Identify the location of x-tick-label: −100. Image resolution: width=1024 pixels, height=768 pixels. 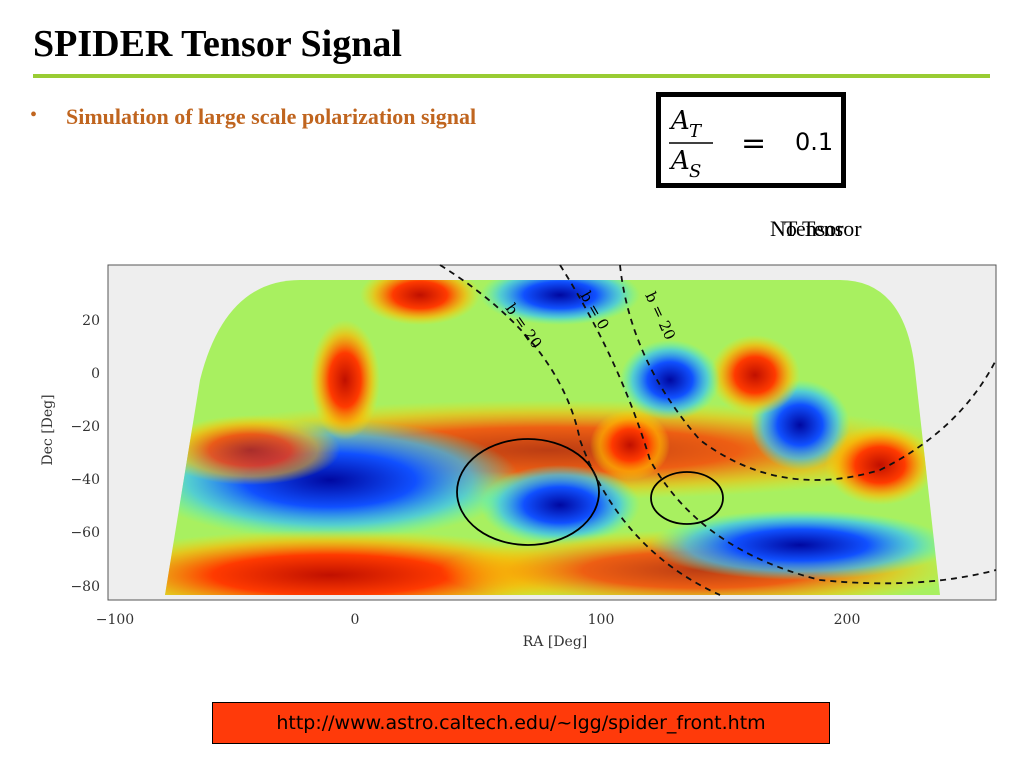
(115, 620).